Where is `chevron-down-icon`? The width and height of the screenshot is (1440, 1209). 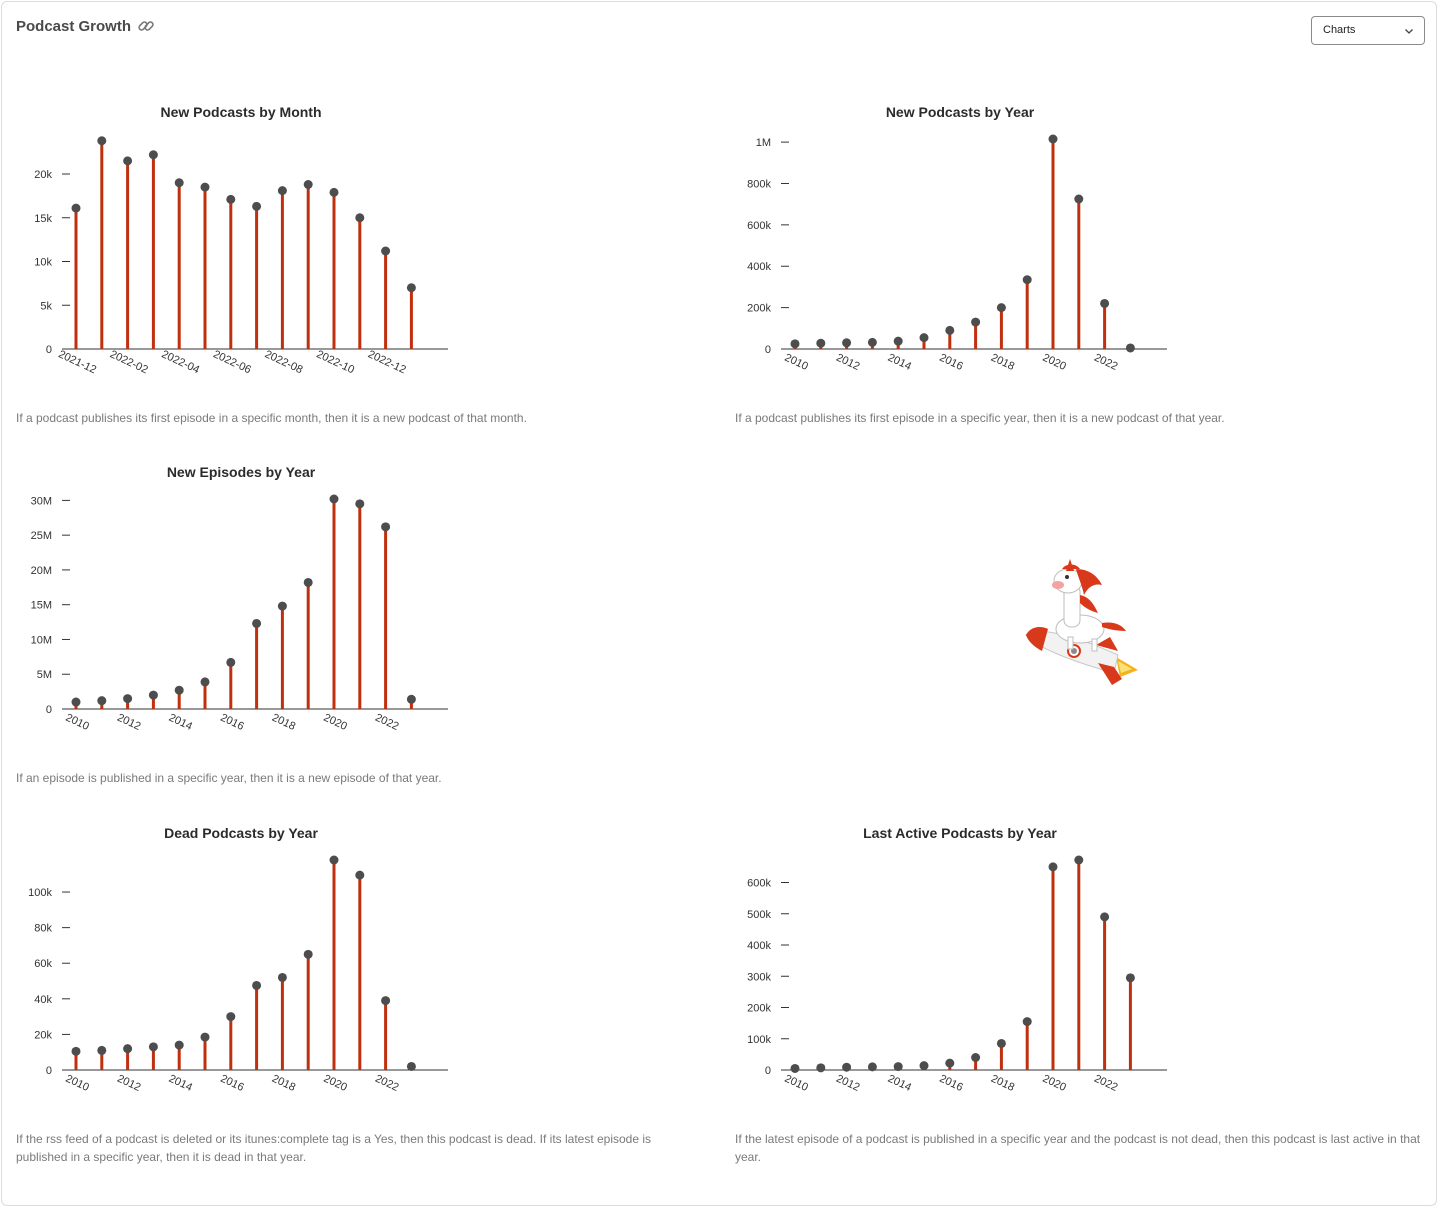
chevron-down-icon is located at coordinates (1409, 31).